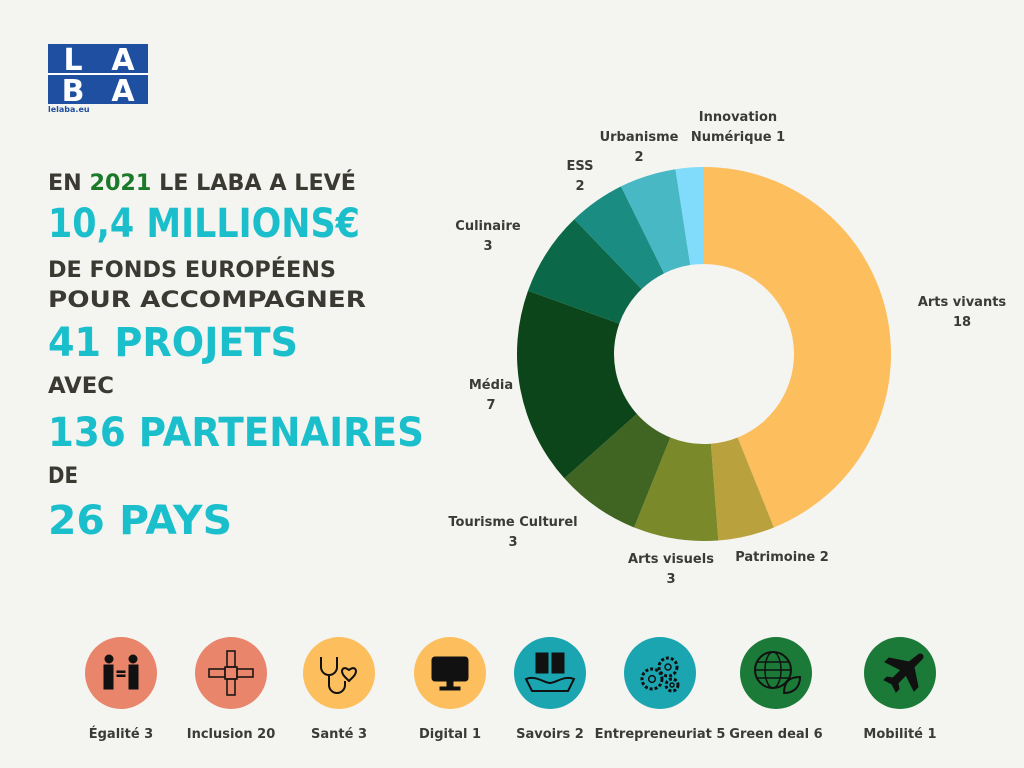 This screenshot has width=1024, height=768. Describe the element at coordinates (236, 433) in the screenshot. I see `partners: 136 PARTENAIRES` at that location.